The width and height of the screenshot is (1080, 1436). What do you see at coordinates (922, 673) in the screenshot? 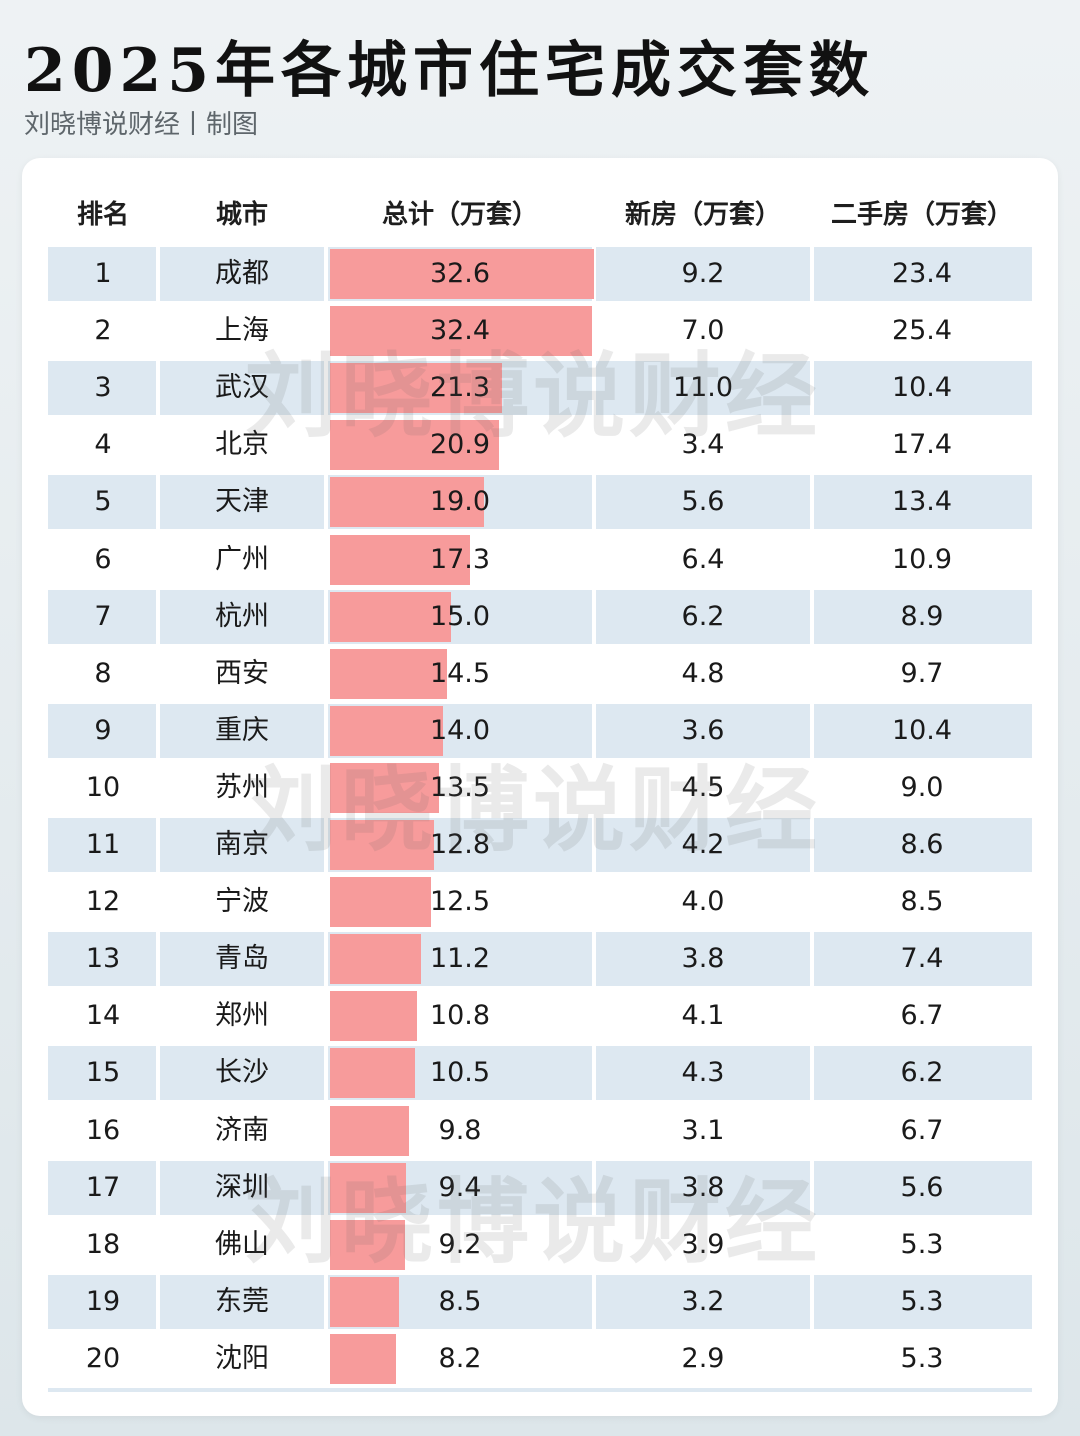
I see `second-cell: 9.7` at bounding box center [922, 673].